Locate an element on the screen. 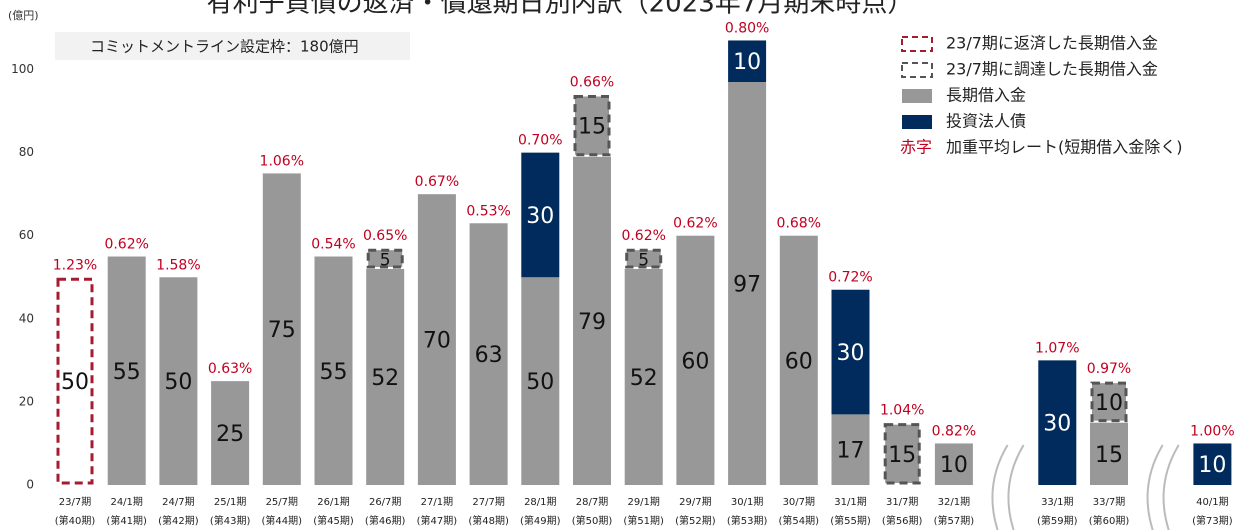 This screenshot has height=530, width=1235. rate-label: 0.54% is located at coordinates (333, 245).